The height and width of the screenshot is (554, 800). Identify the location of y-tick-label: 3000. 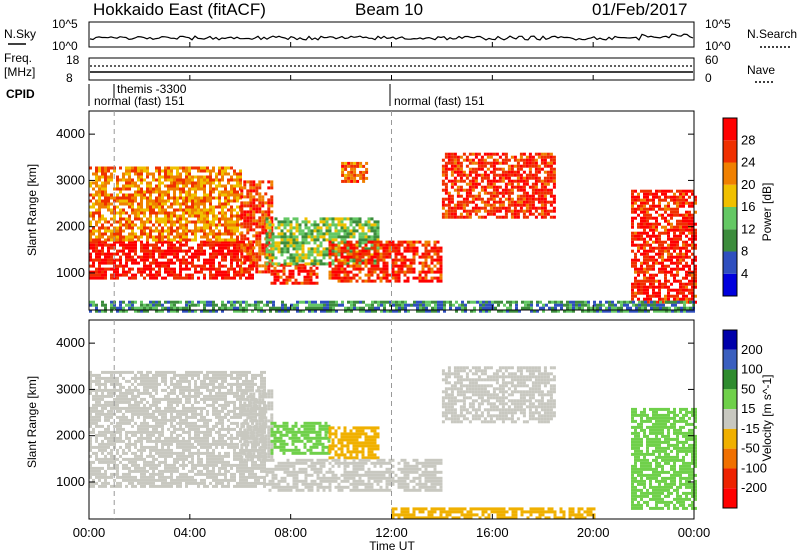
(70, 179).